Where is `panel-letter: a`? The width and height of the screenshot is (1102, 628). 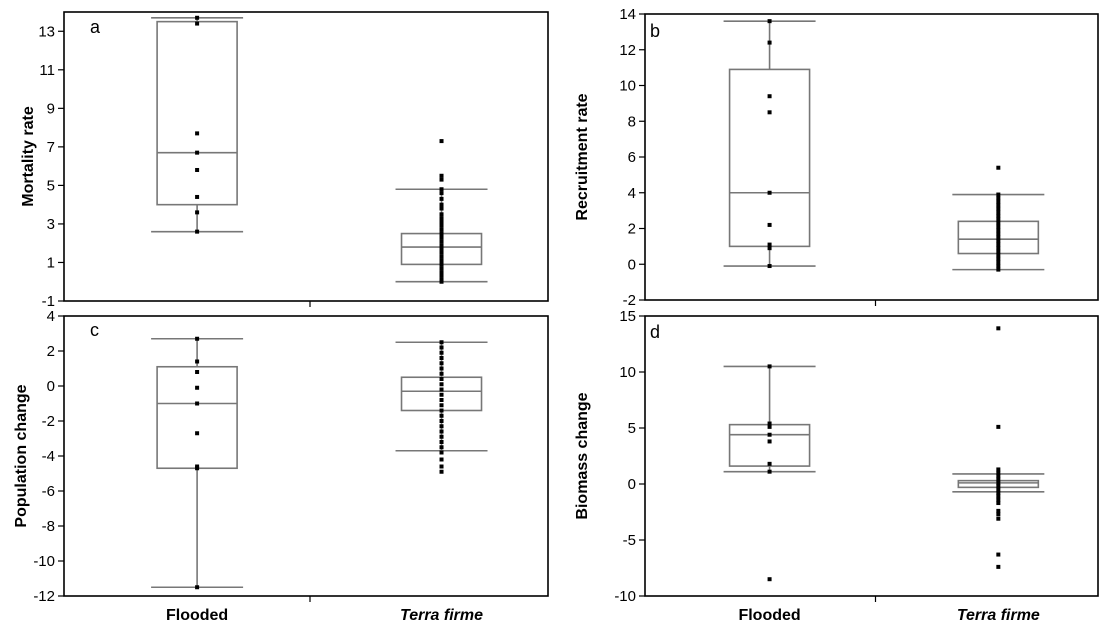
panel-letter: a is located at coordinates (95, 27).